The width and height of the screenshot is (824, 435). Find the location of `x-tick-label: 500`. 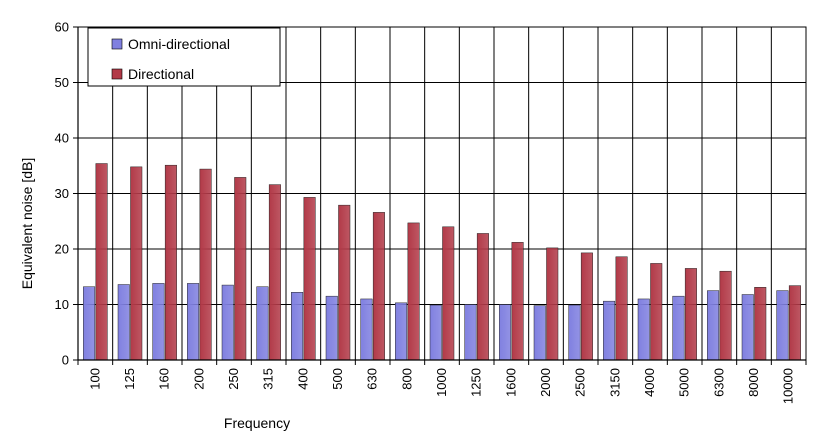

x-tick-label: 500 is located at coordinates (337, 379).